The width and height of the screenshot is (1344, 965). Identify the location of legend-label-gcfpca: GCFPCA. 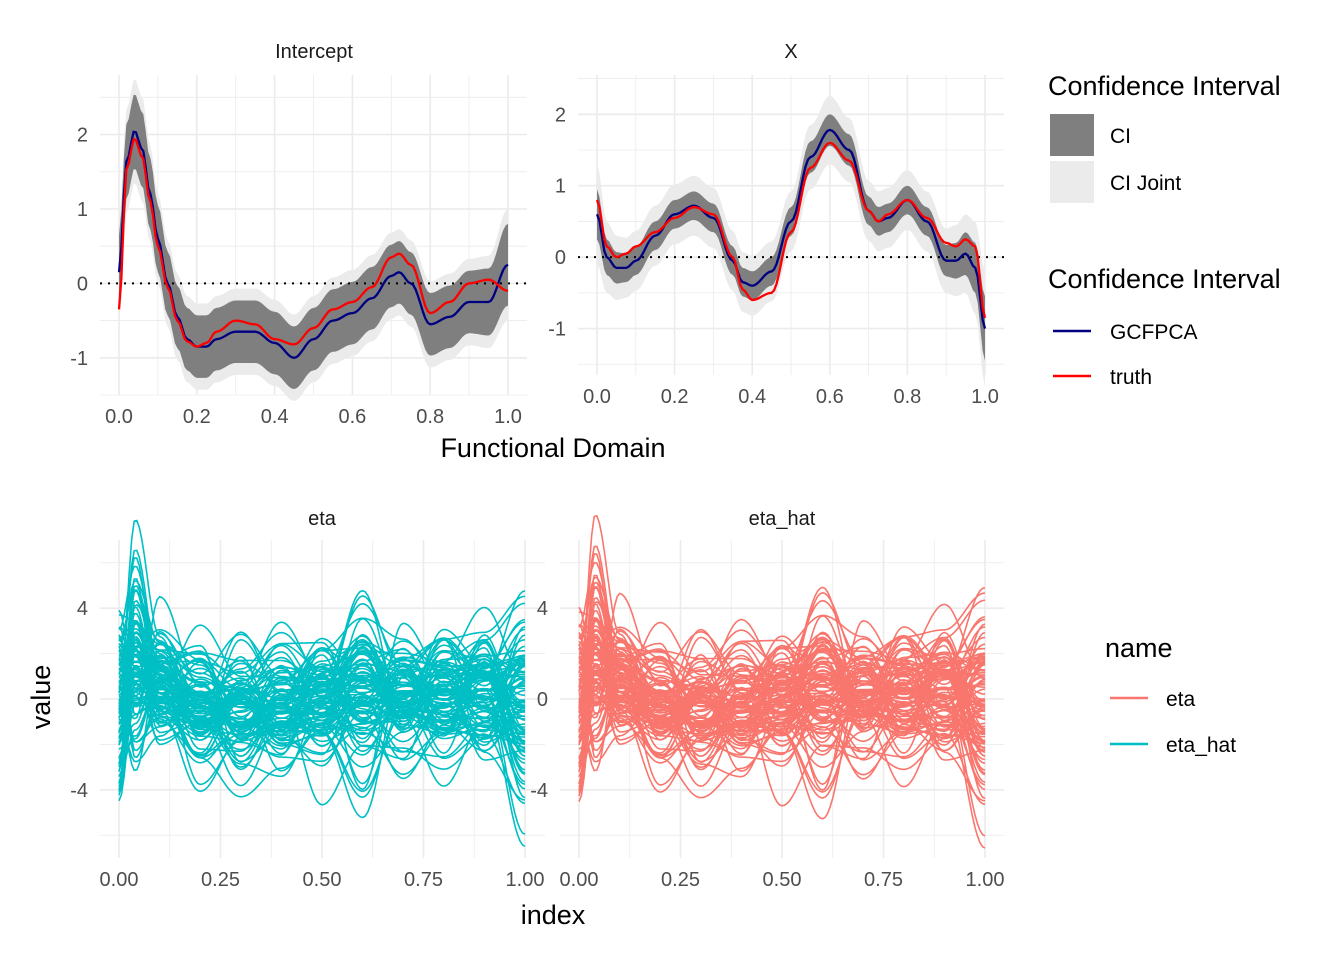
(1154, 332).